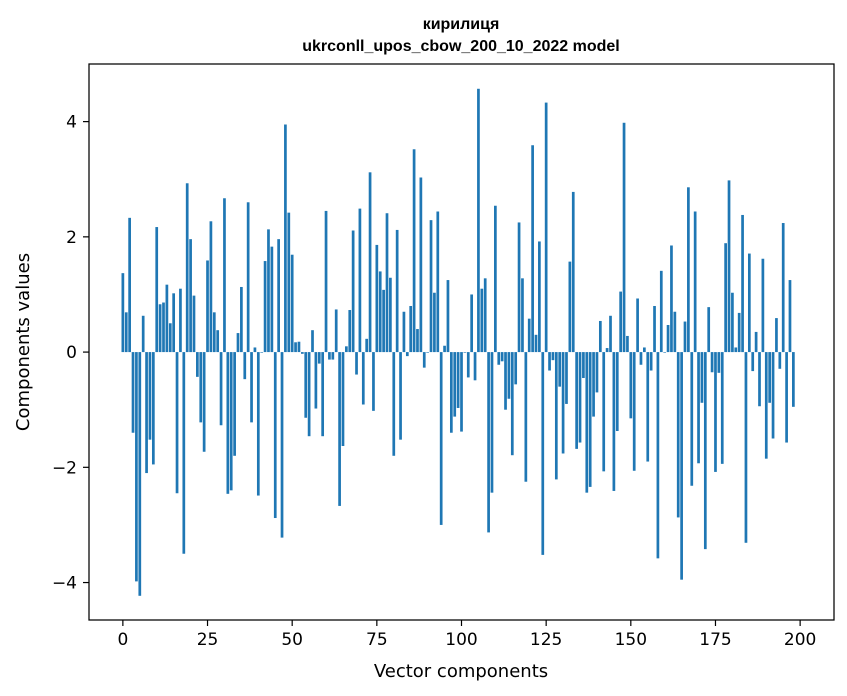 This screenshot has width=847, height=696. Describe the element at coordinates (461, 640) in the screenshot. I see `x-tick-label: 100` at that location.